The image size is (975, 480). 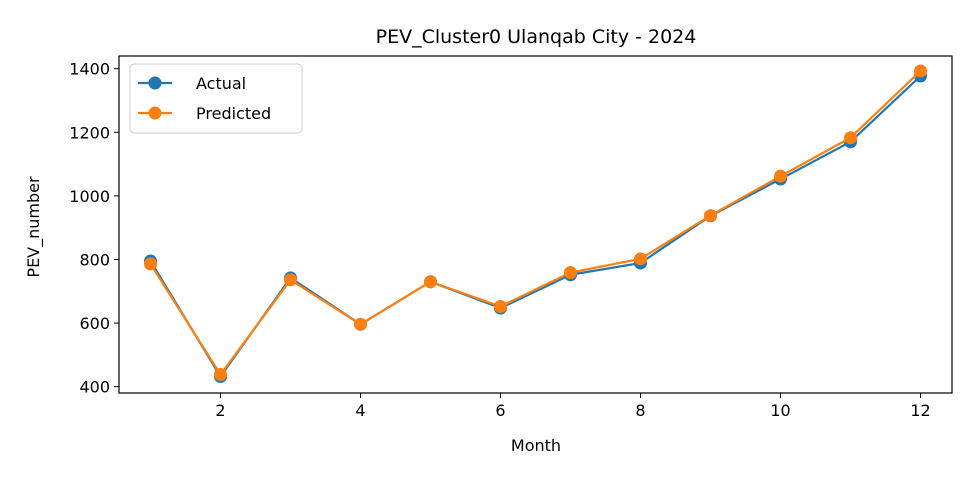 I want to click on y-tick-label: 800, so click(x=94, y=259).